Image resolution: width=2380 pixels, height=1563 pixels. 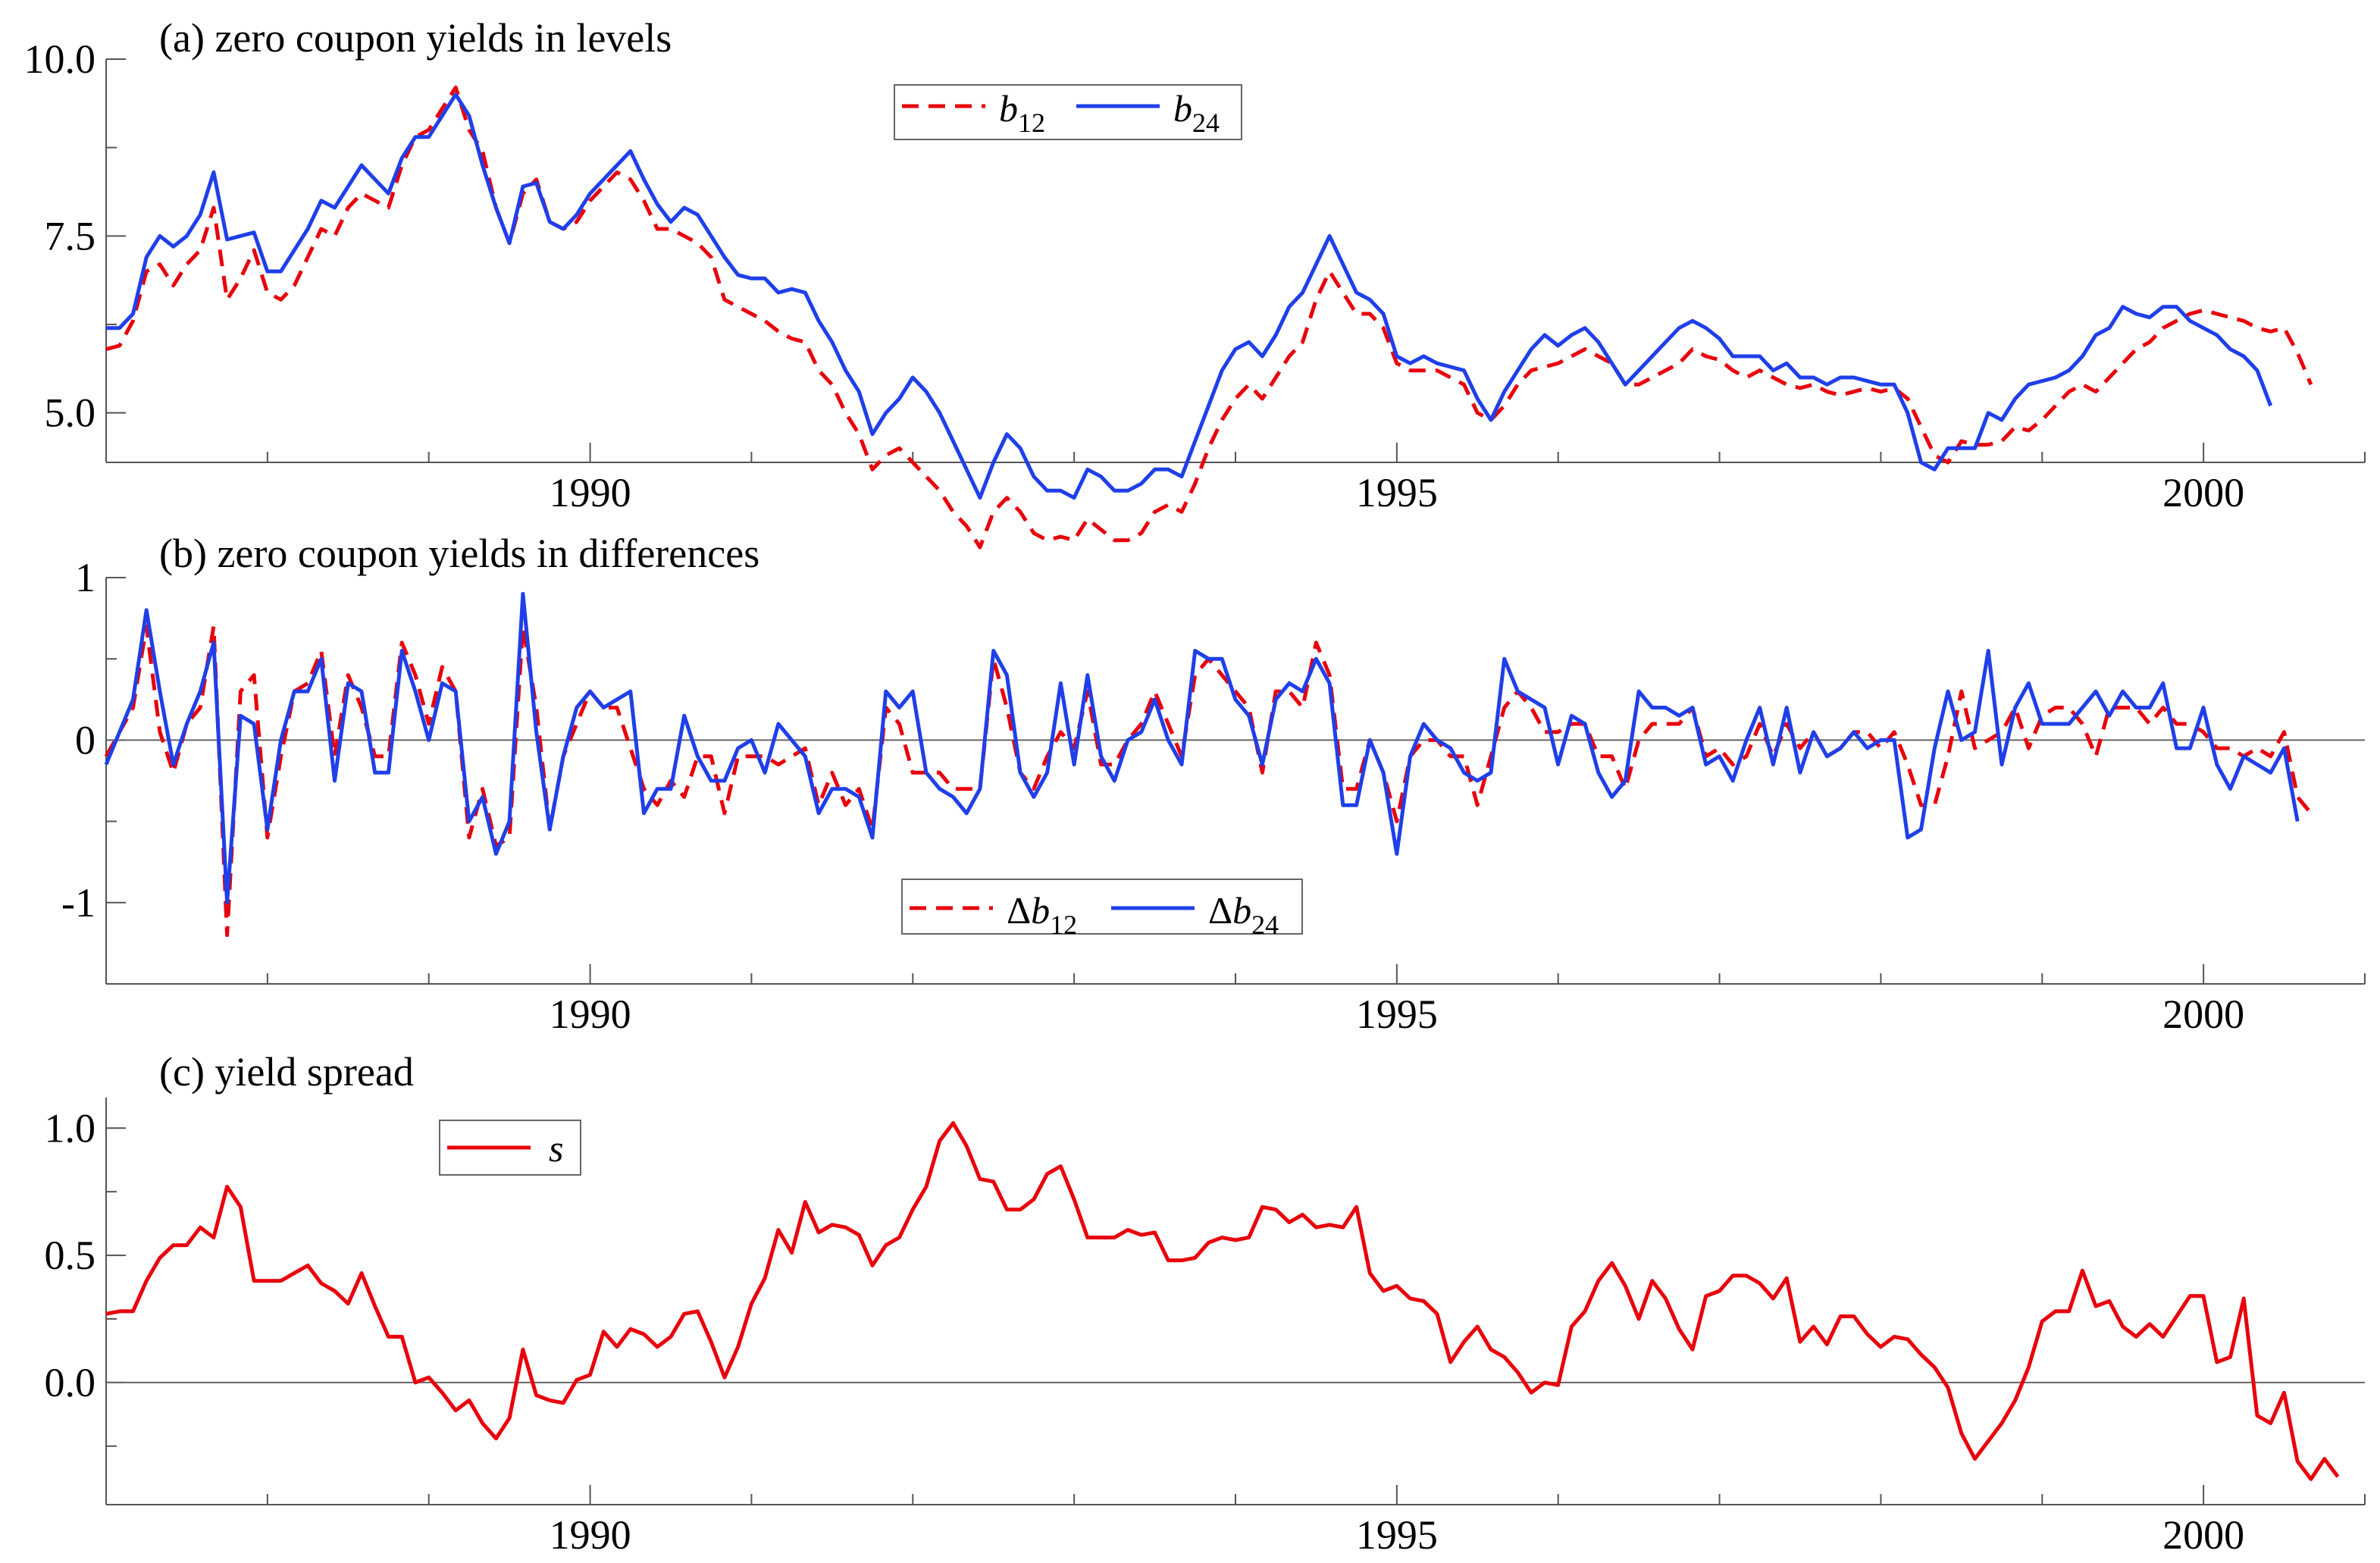 I want to click on legend-b-db24-main: b, so click(x=1241, y=910).